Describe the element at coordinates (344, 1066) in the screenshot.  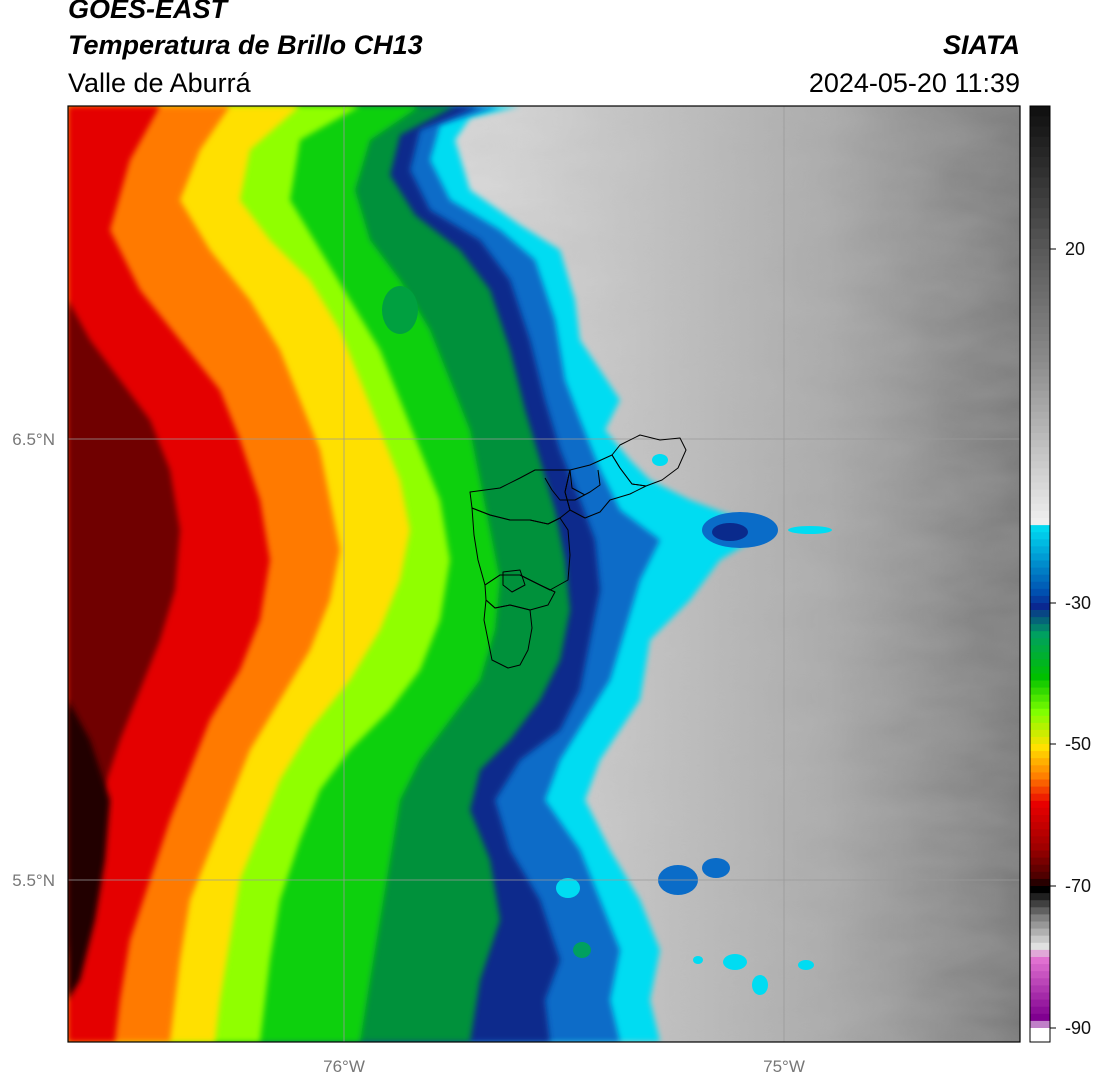
I see `lon-tick-76w: 76°W` at that location.